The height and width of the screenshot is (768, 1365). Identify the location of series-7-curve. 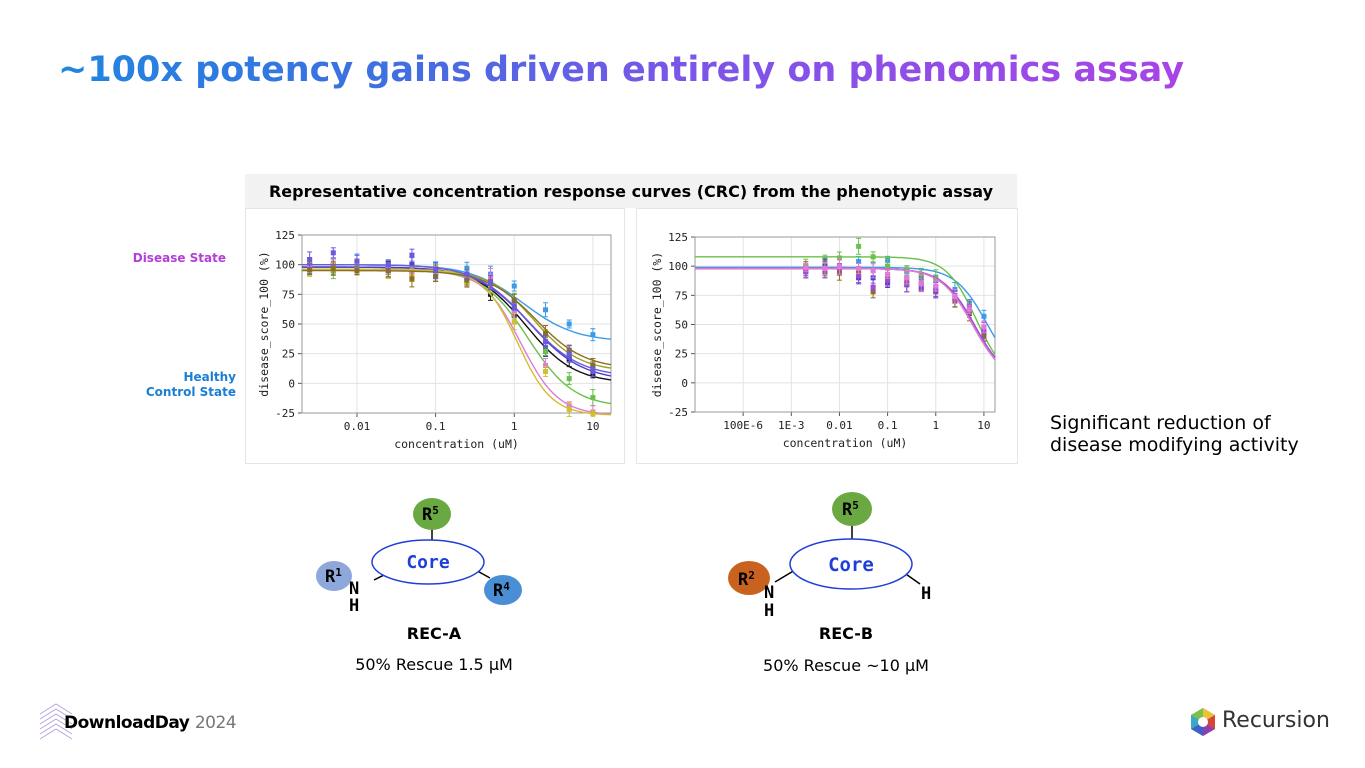
(456, 317).